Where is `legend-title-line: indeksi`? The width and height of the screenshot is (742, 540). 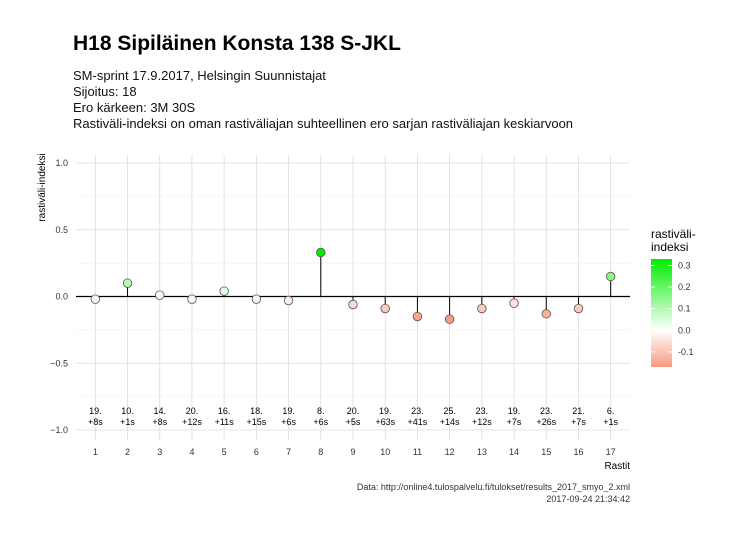
legend-title-line: indeksi is located at coordinates (669, 247).